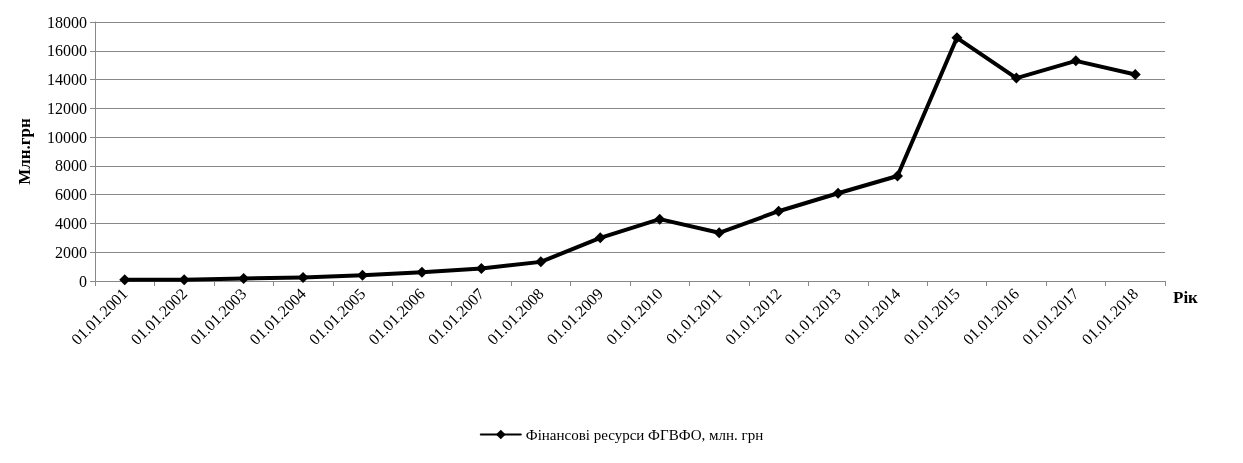 The image size is (1243, 463). I want to click on y-tick-label: 8000, so click(71, 166).